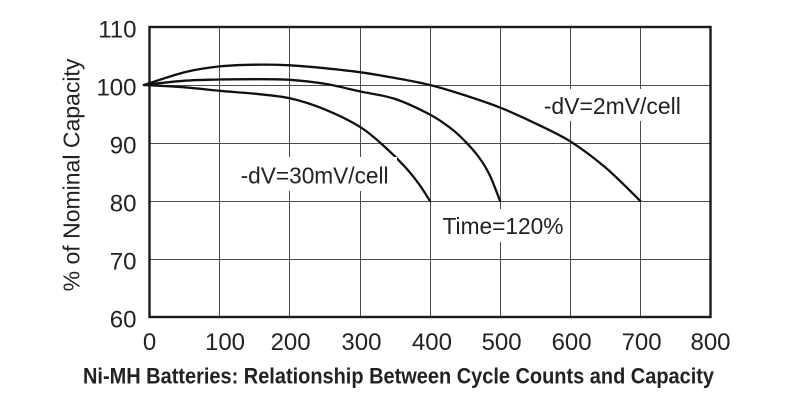  Describe the element at coordinates (123, 319) in the screenshot. I see `svg-text: 60` at that location.